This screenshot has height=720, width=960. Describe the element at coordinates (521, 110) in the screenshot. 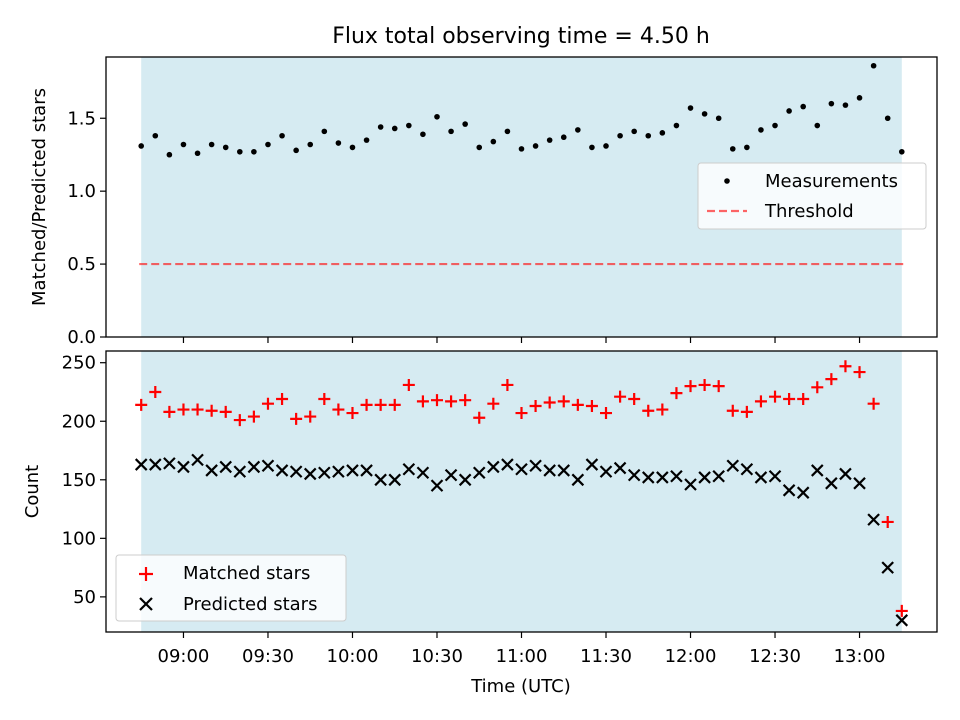

I see `measurement-points` at that location.